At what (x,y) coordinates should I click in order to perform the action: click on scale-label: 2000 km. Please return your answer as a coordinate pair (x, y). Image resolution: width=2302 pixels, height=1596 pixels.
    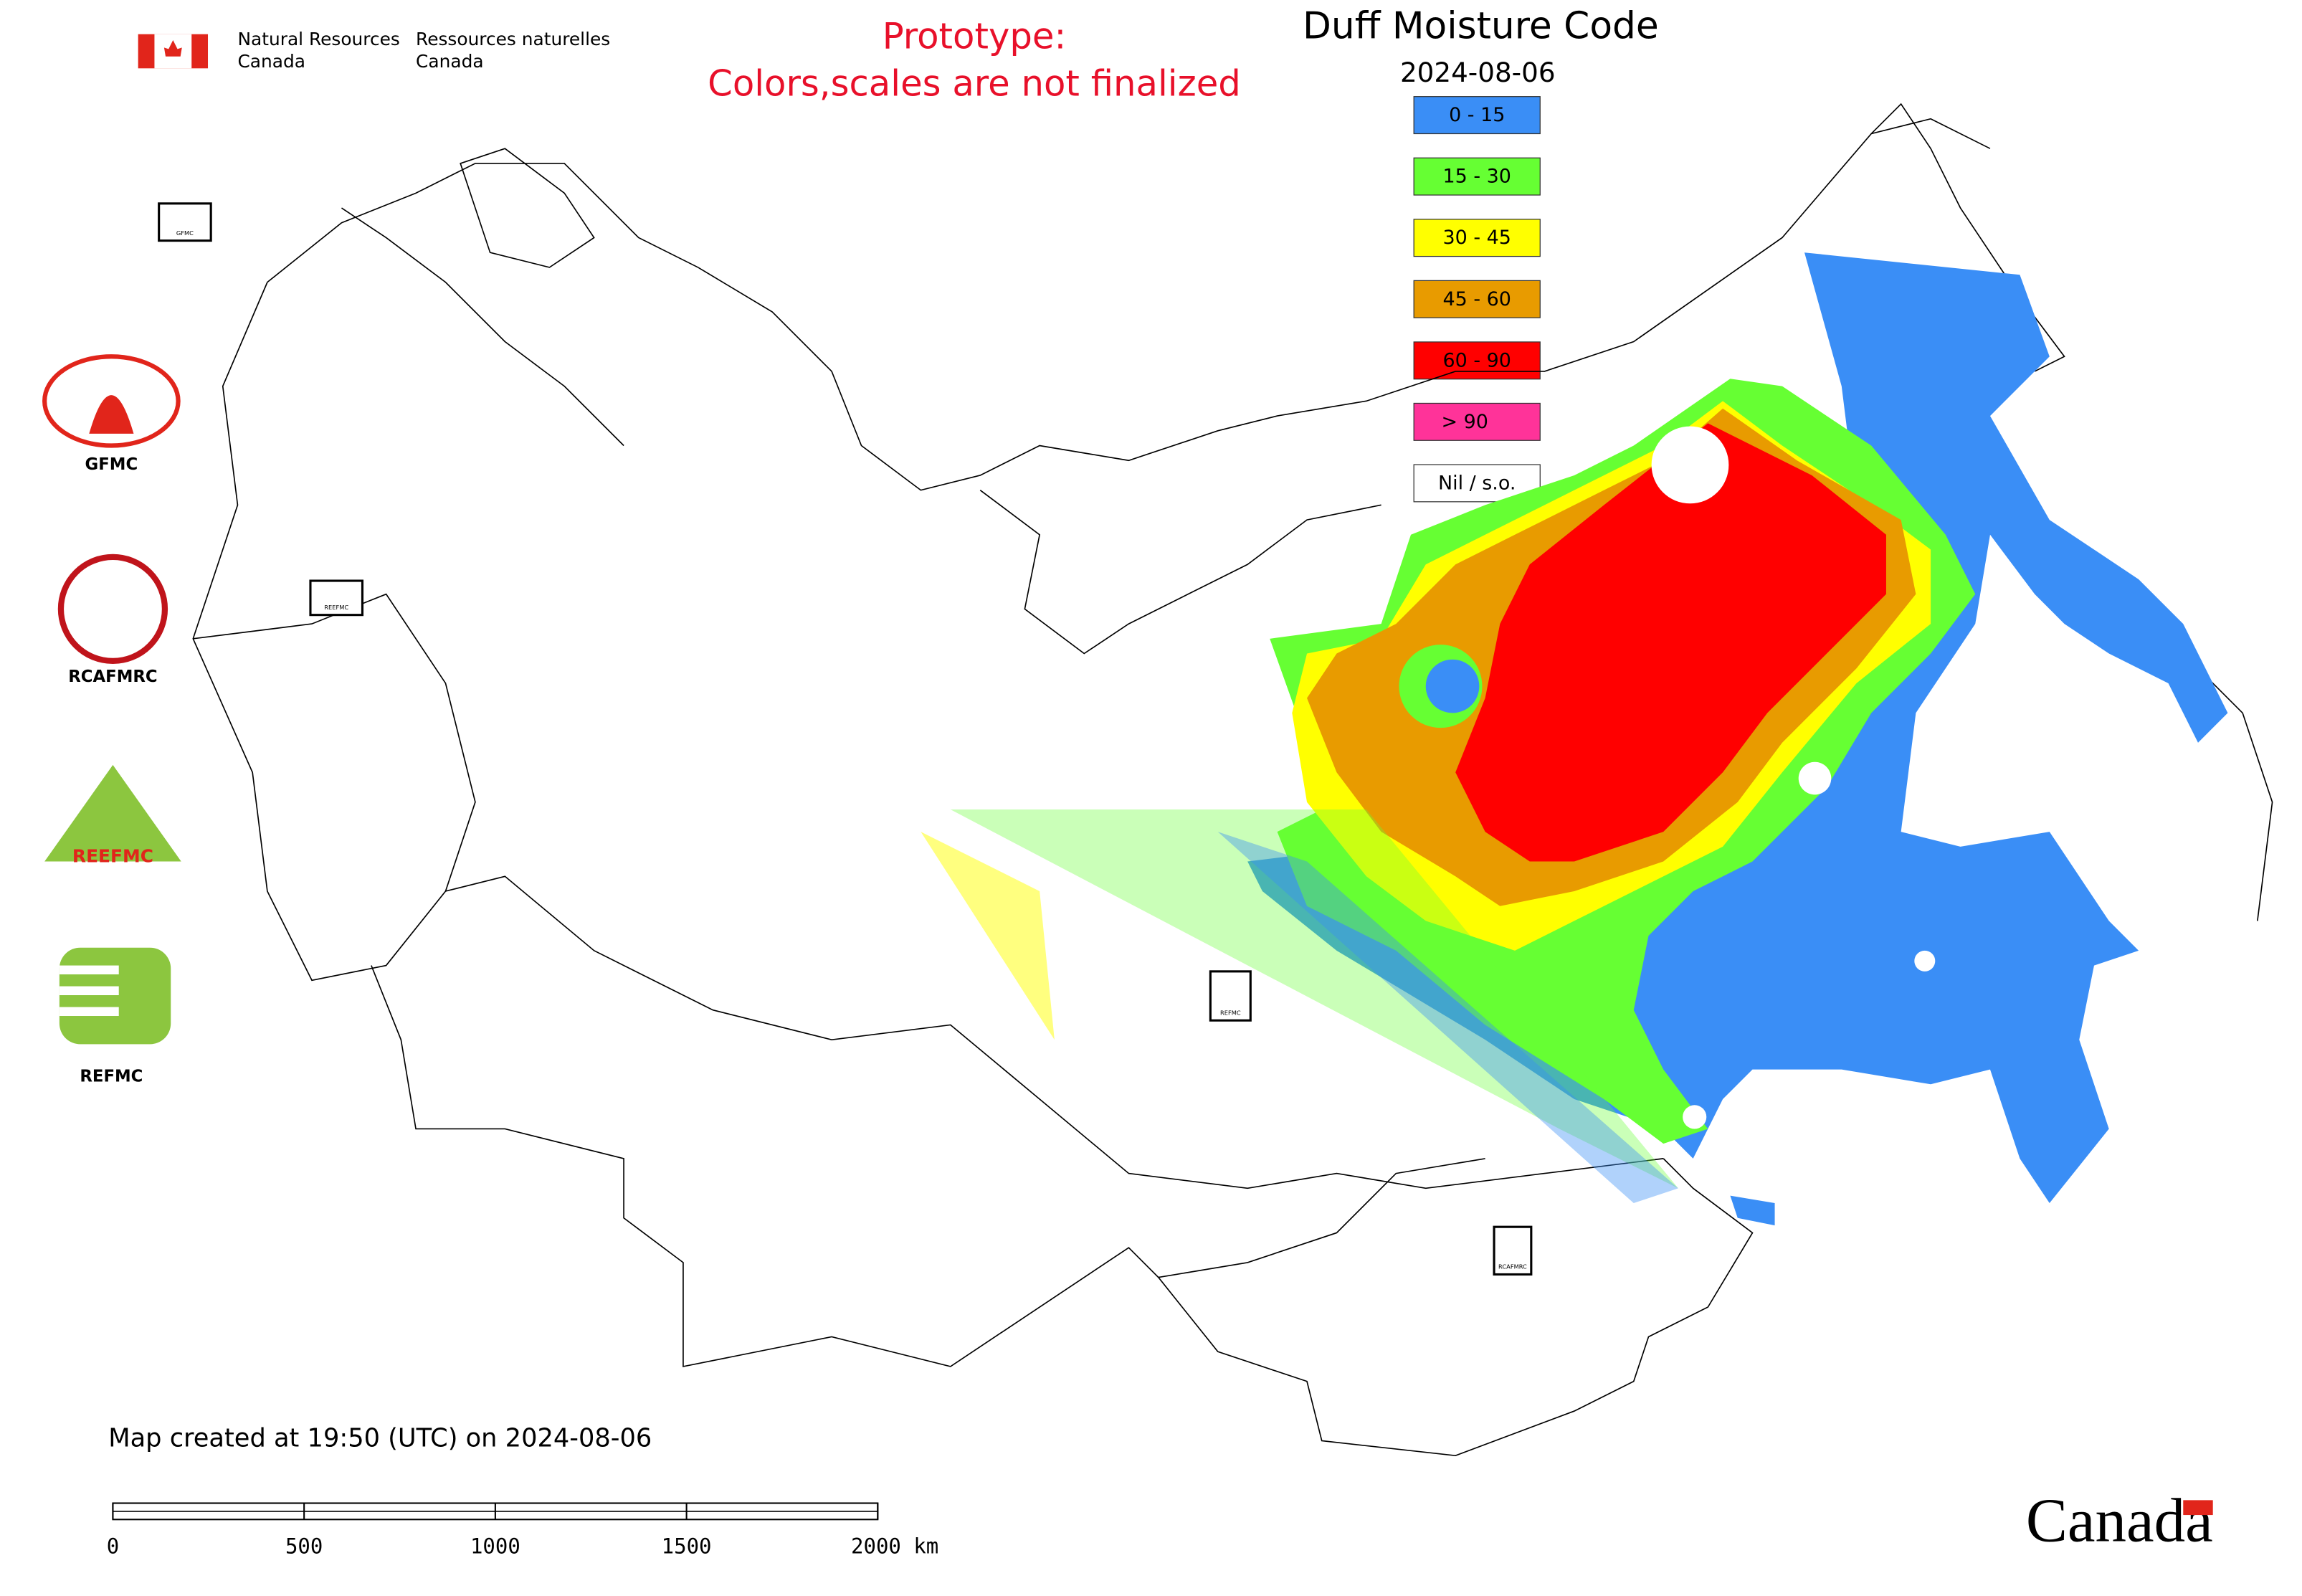
    Looking at the image, I should click on (894, 1546).